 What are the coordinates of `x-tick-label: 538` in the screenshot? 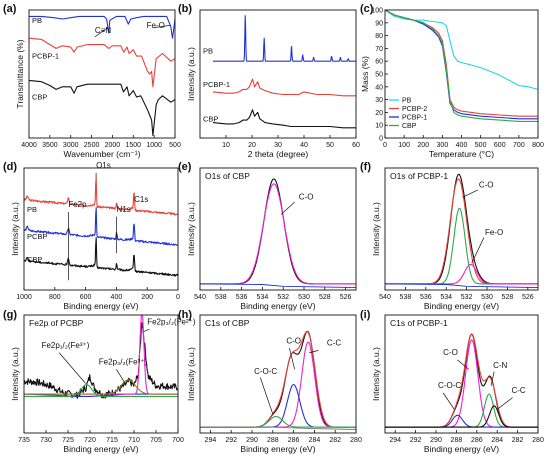 It's located at (406, 297).